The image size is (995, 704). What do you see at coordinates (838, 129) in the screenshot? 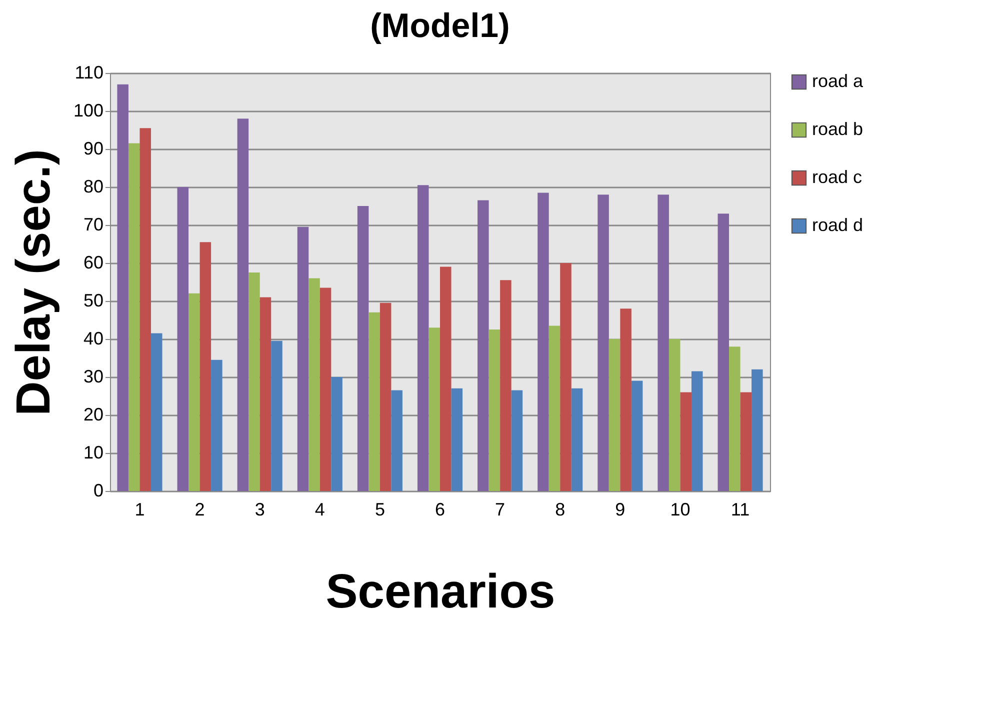
I see `legend-label: road b` at bounding box center [838, 129].